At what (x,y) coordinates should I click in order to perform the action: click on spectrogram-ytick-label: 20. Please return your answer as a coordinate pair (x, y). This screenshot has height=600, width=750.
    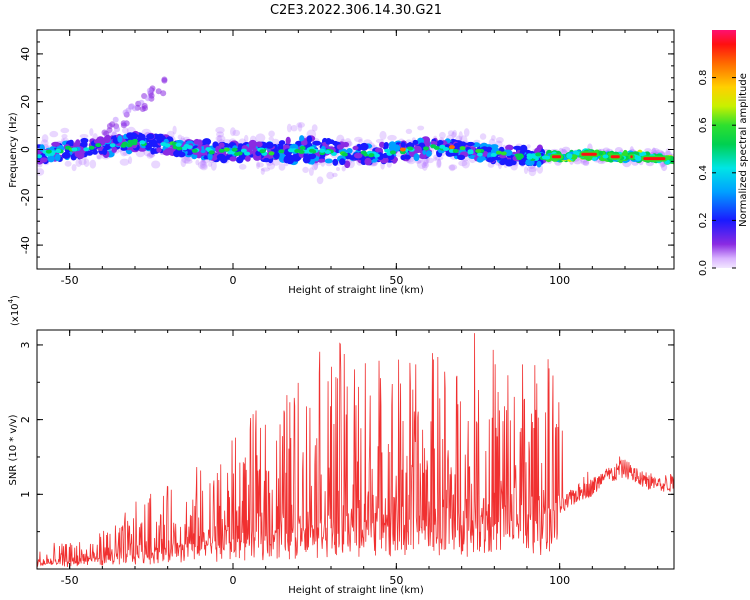
    Looking at the image, I should click on (25, 102).